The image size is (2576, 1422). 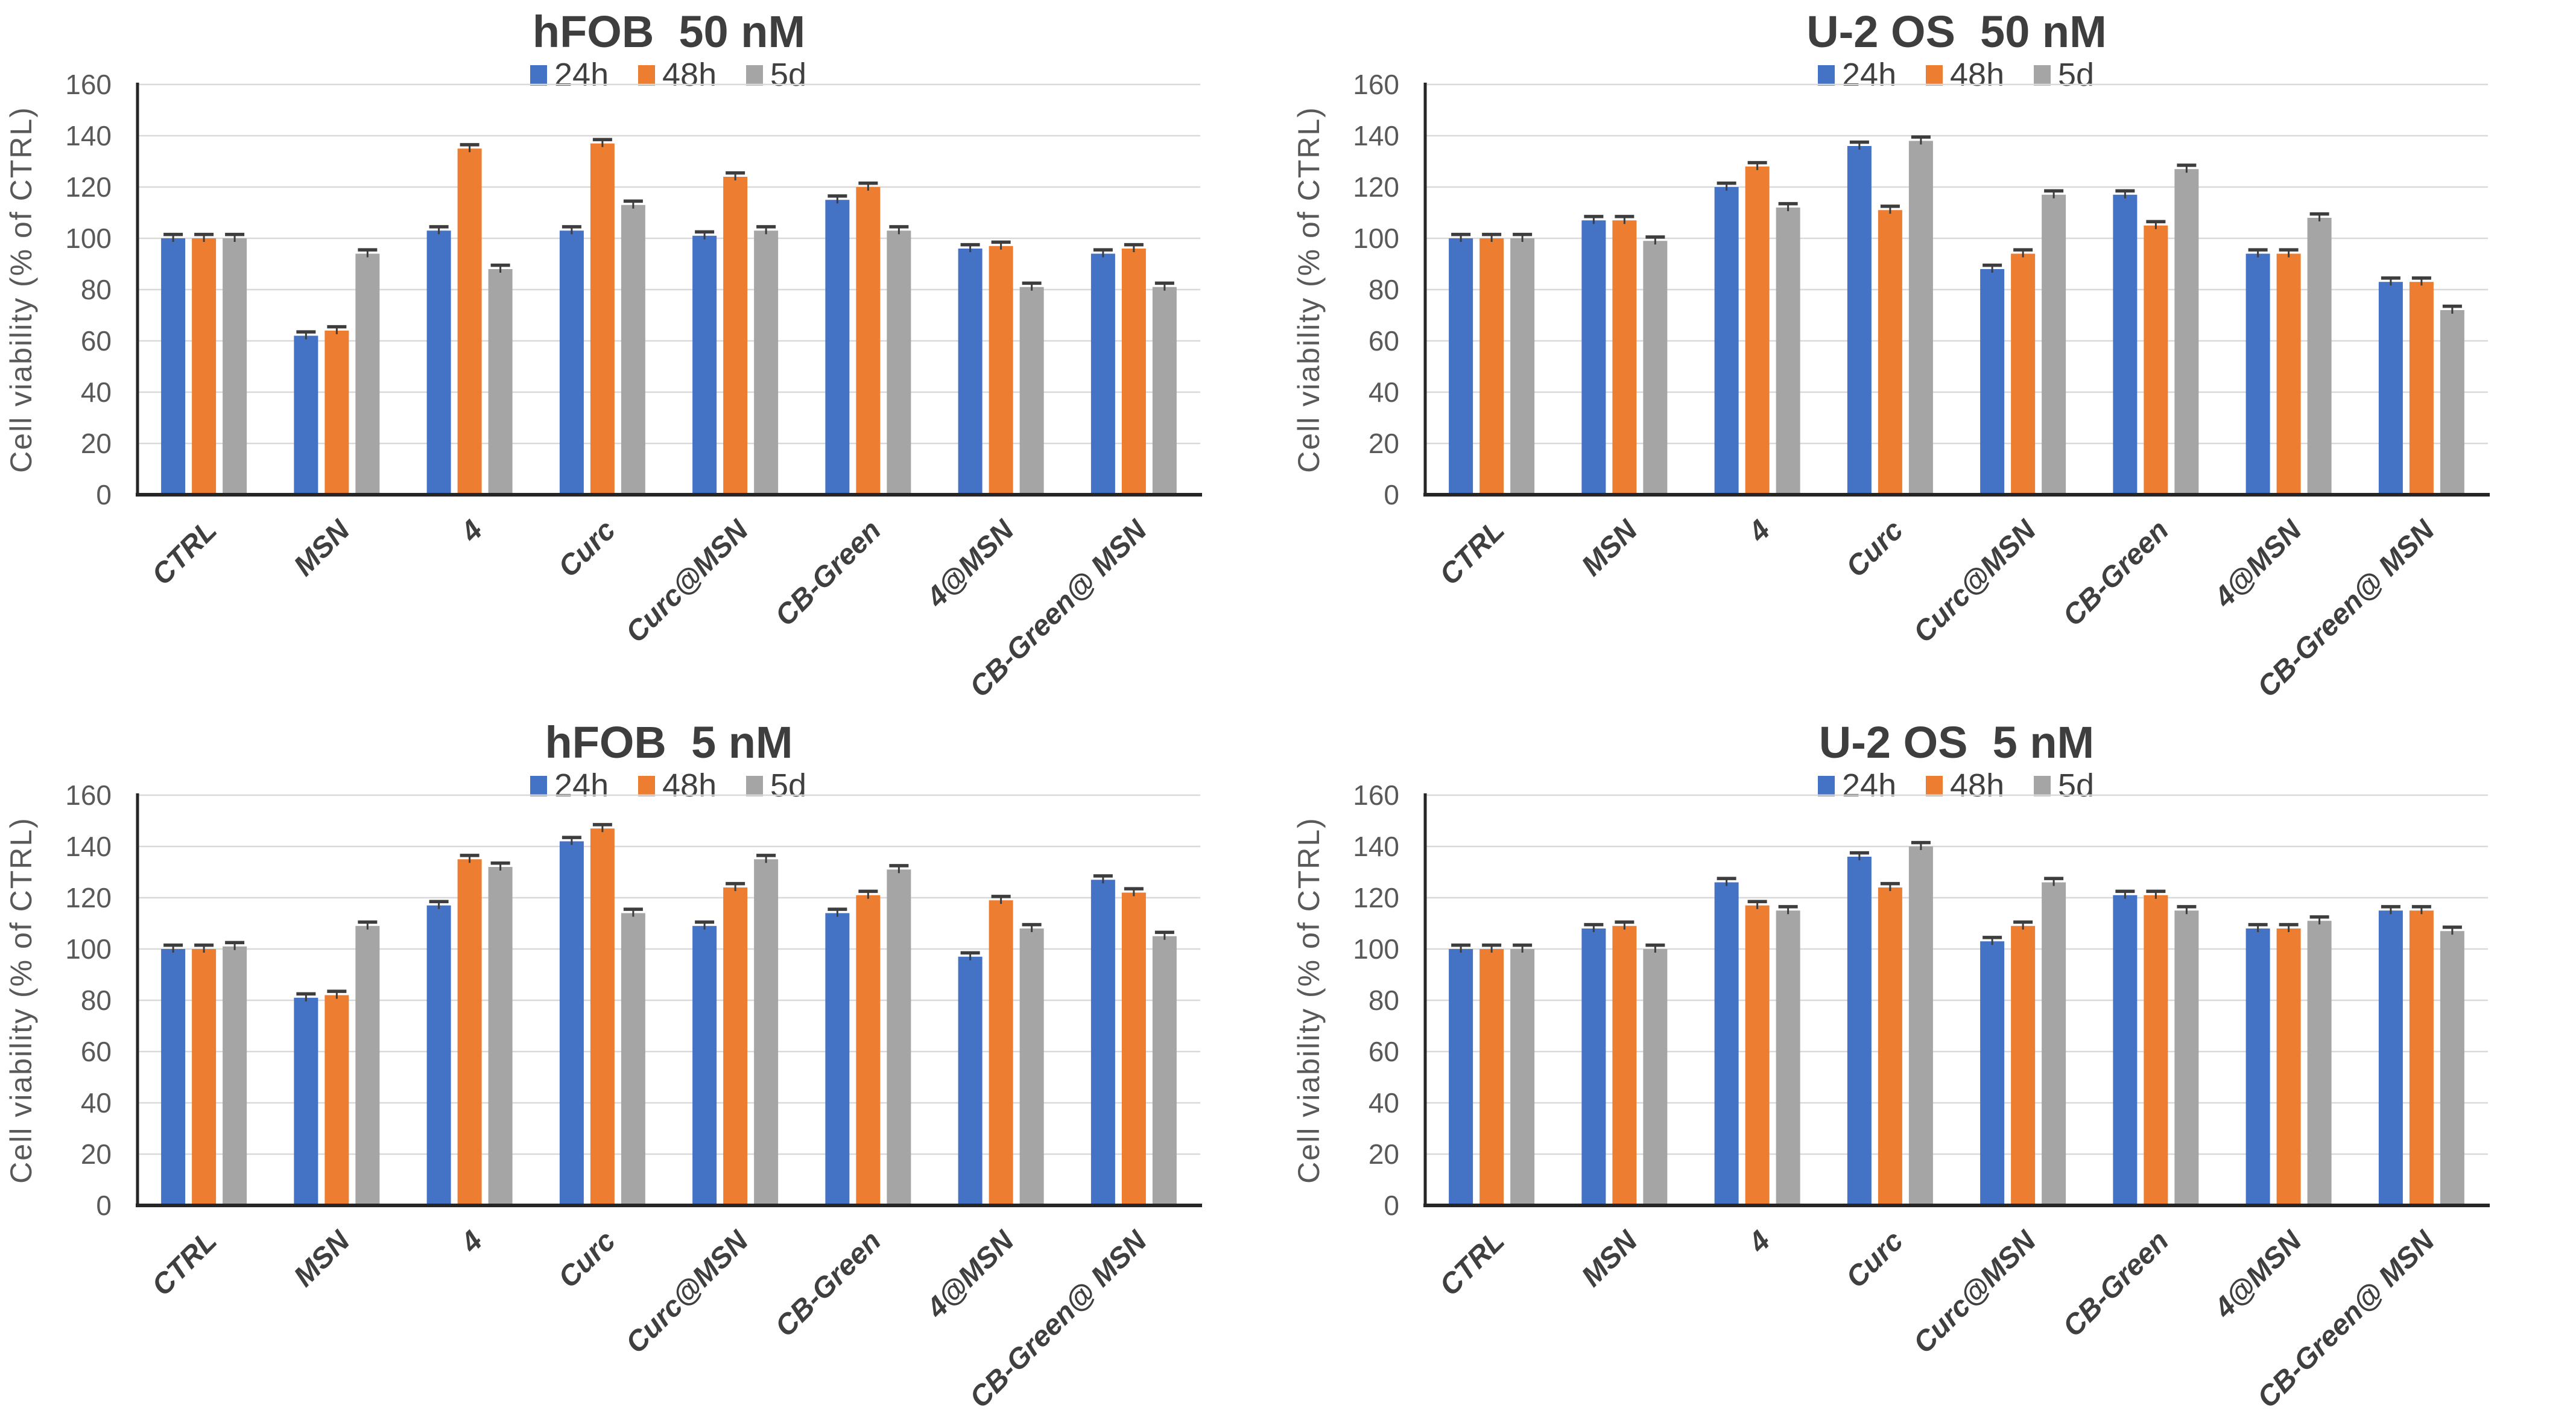 I want to click on y-axis-title: Cell viability (% of CTRL), so click(x=21, y=289).